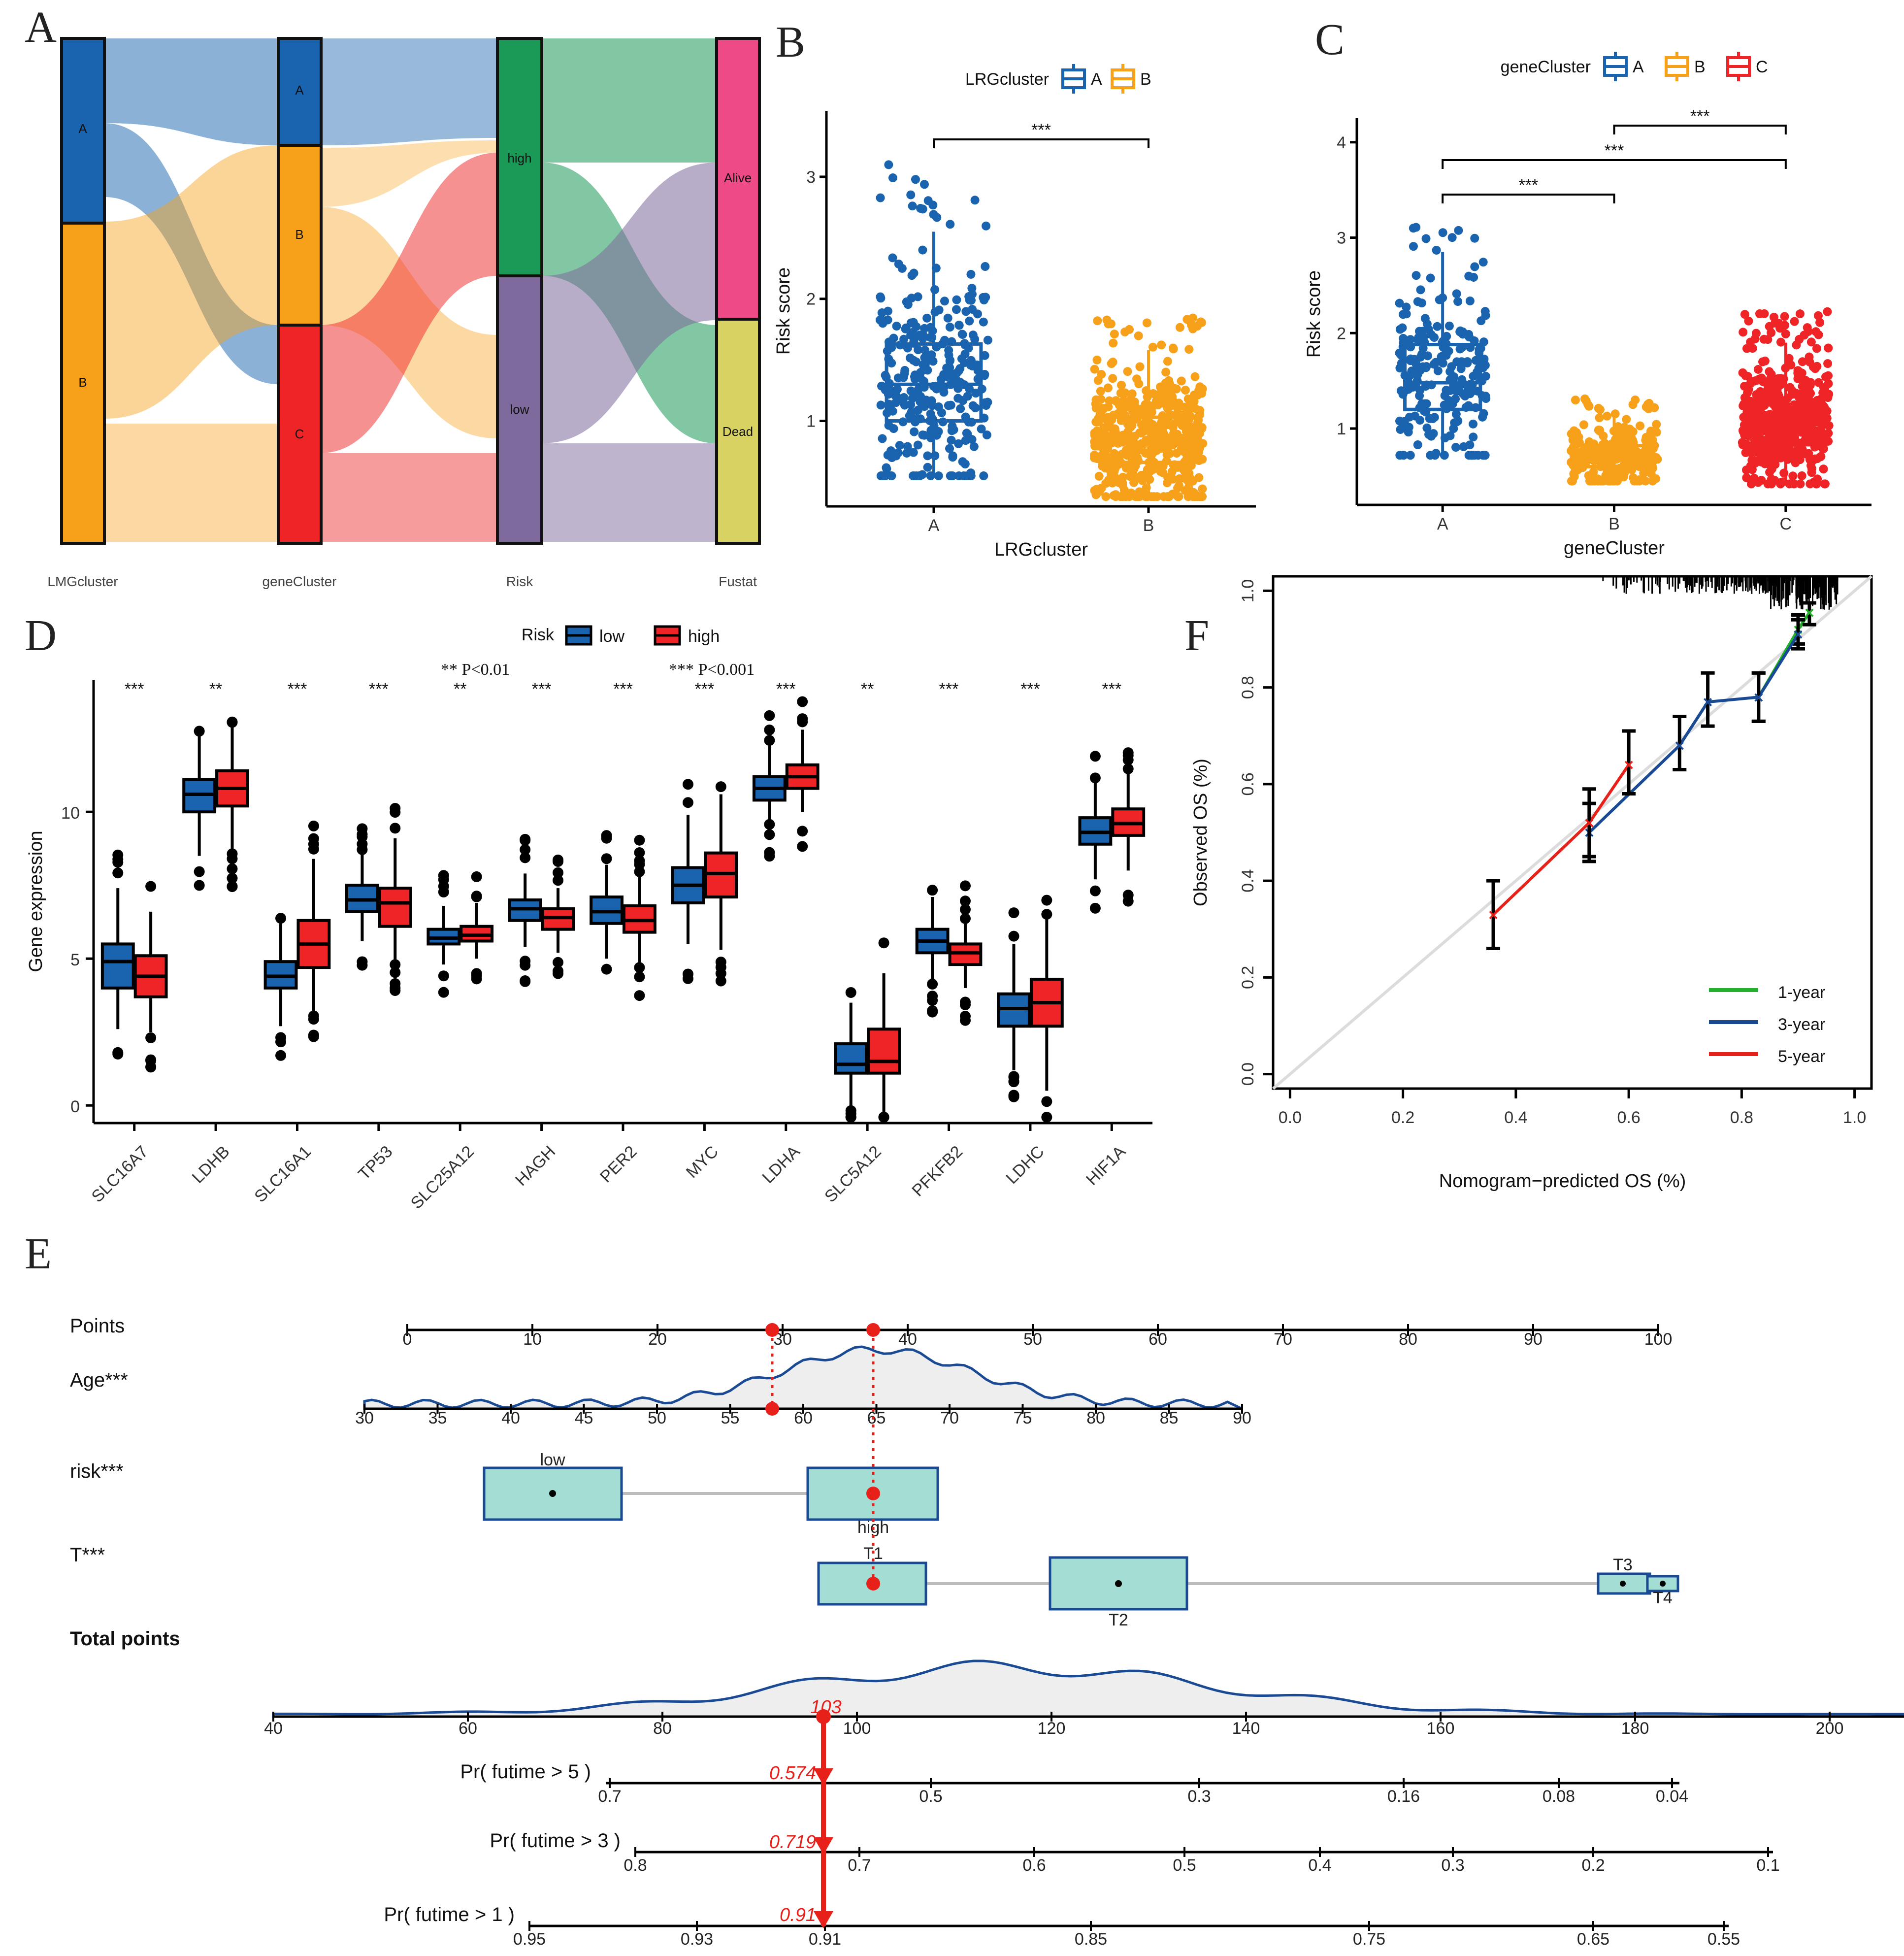  I want to click on flow-c-high, so click(408, 303).